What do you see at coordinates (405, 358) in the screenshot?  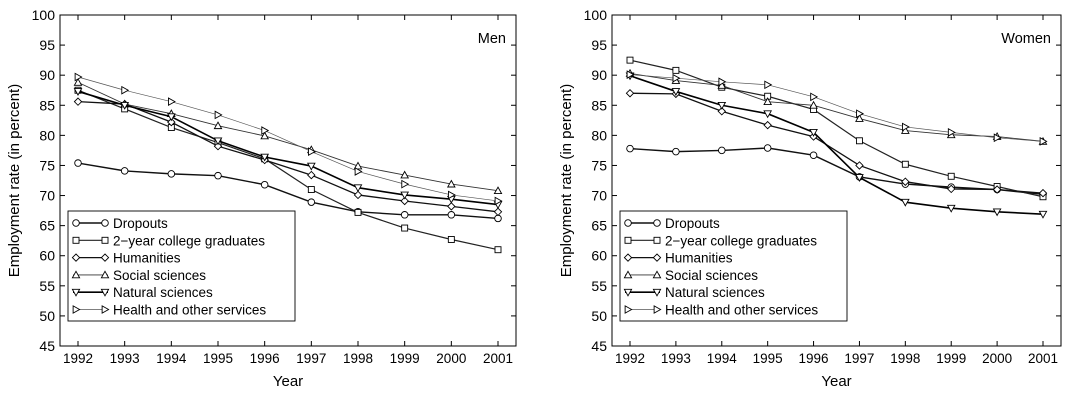 I see `x-tick-label: 1999` at bounding box center [405, 358].